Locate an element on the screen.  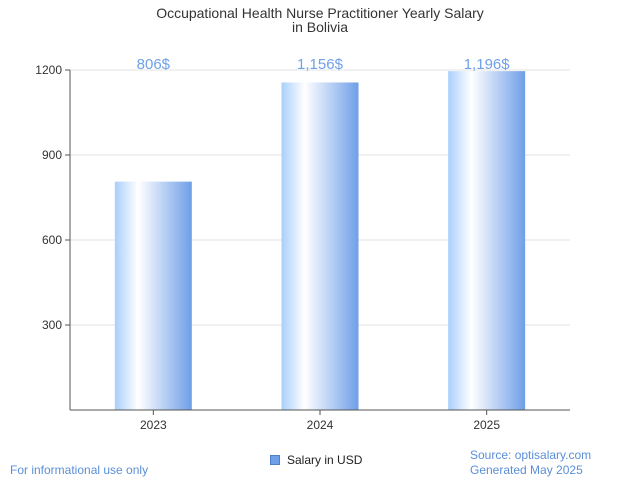
source-text: Source: optisalary.com is located at coordinates (531, 455).